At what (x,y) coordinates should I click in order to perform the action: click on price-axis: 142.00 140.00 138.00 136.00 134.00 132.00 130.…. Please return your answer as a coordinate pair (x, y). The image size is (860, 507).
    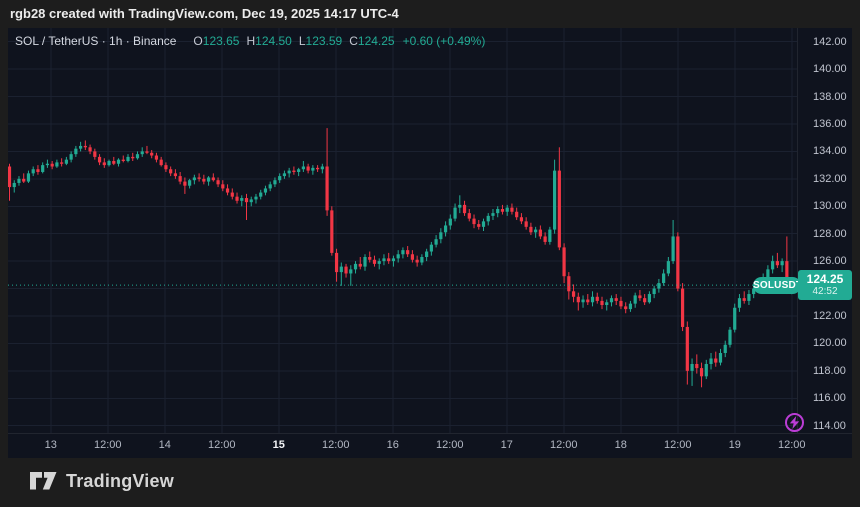
    Looking at the image, I should click on (824, 230).